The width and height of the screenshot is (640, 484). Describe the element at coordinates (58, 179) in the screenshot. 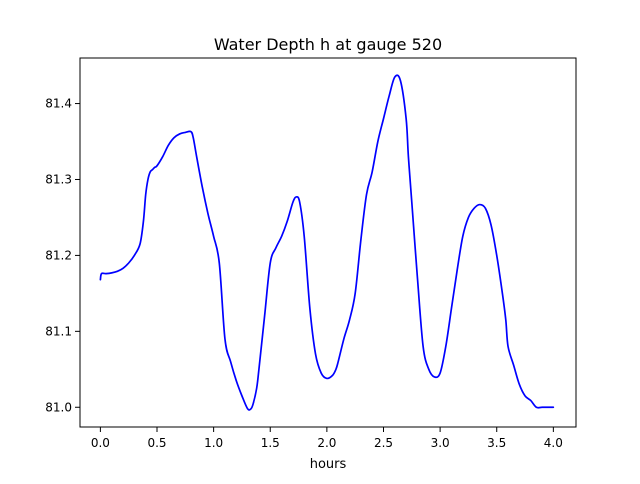

I see `y-tick-label: 81.3` at that location.